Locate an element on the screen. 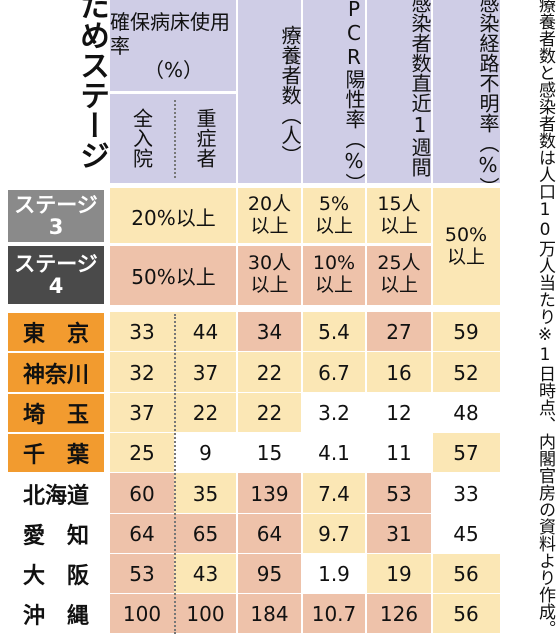 This screenshot has width=560, height=640. stage-number: 3 is located at coordinates (56, 227).